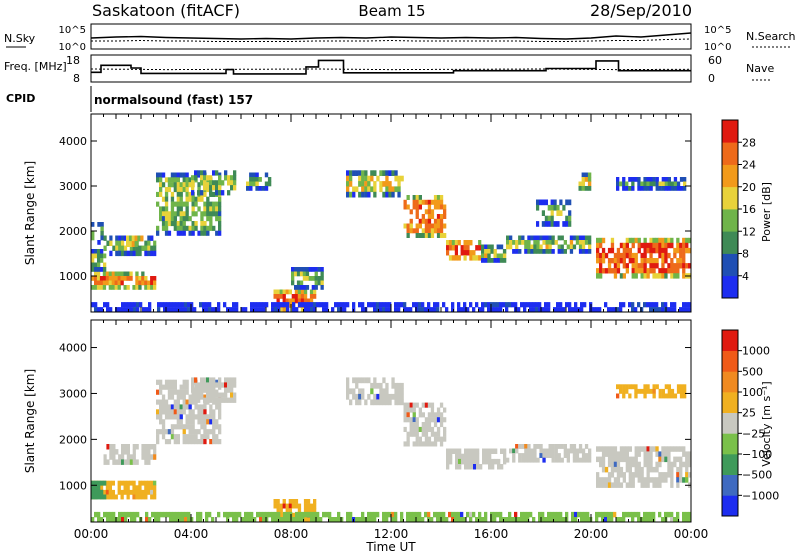 The width and height of the screenshot is (800, 554). I want to click on power-cbar-tick-label: 4, so click(745, 276).